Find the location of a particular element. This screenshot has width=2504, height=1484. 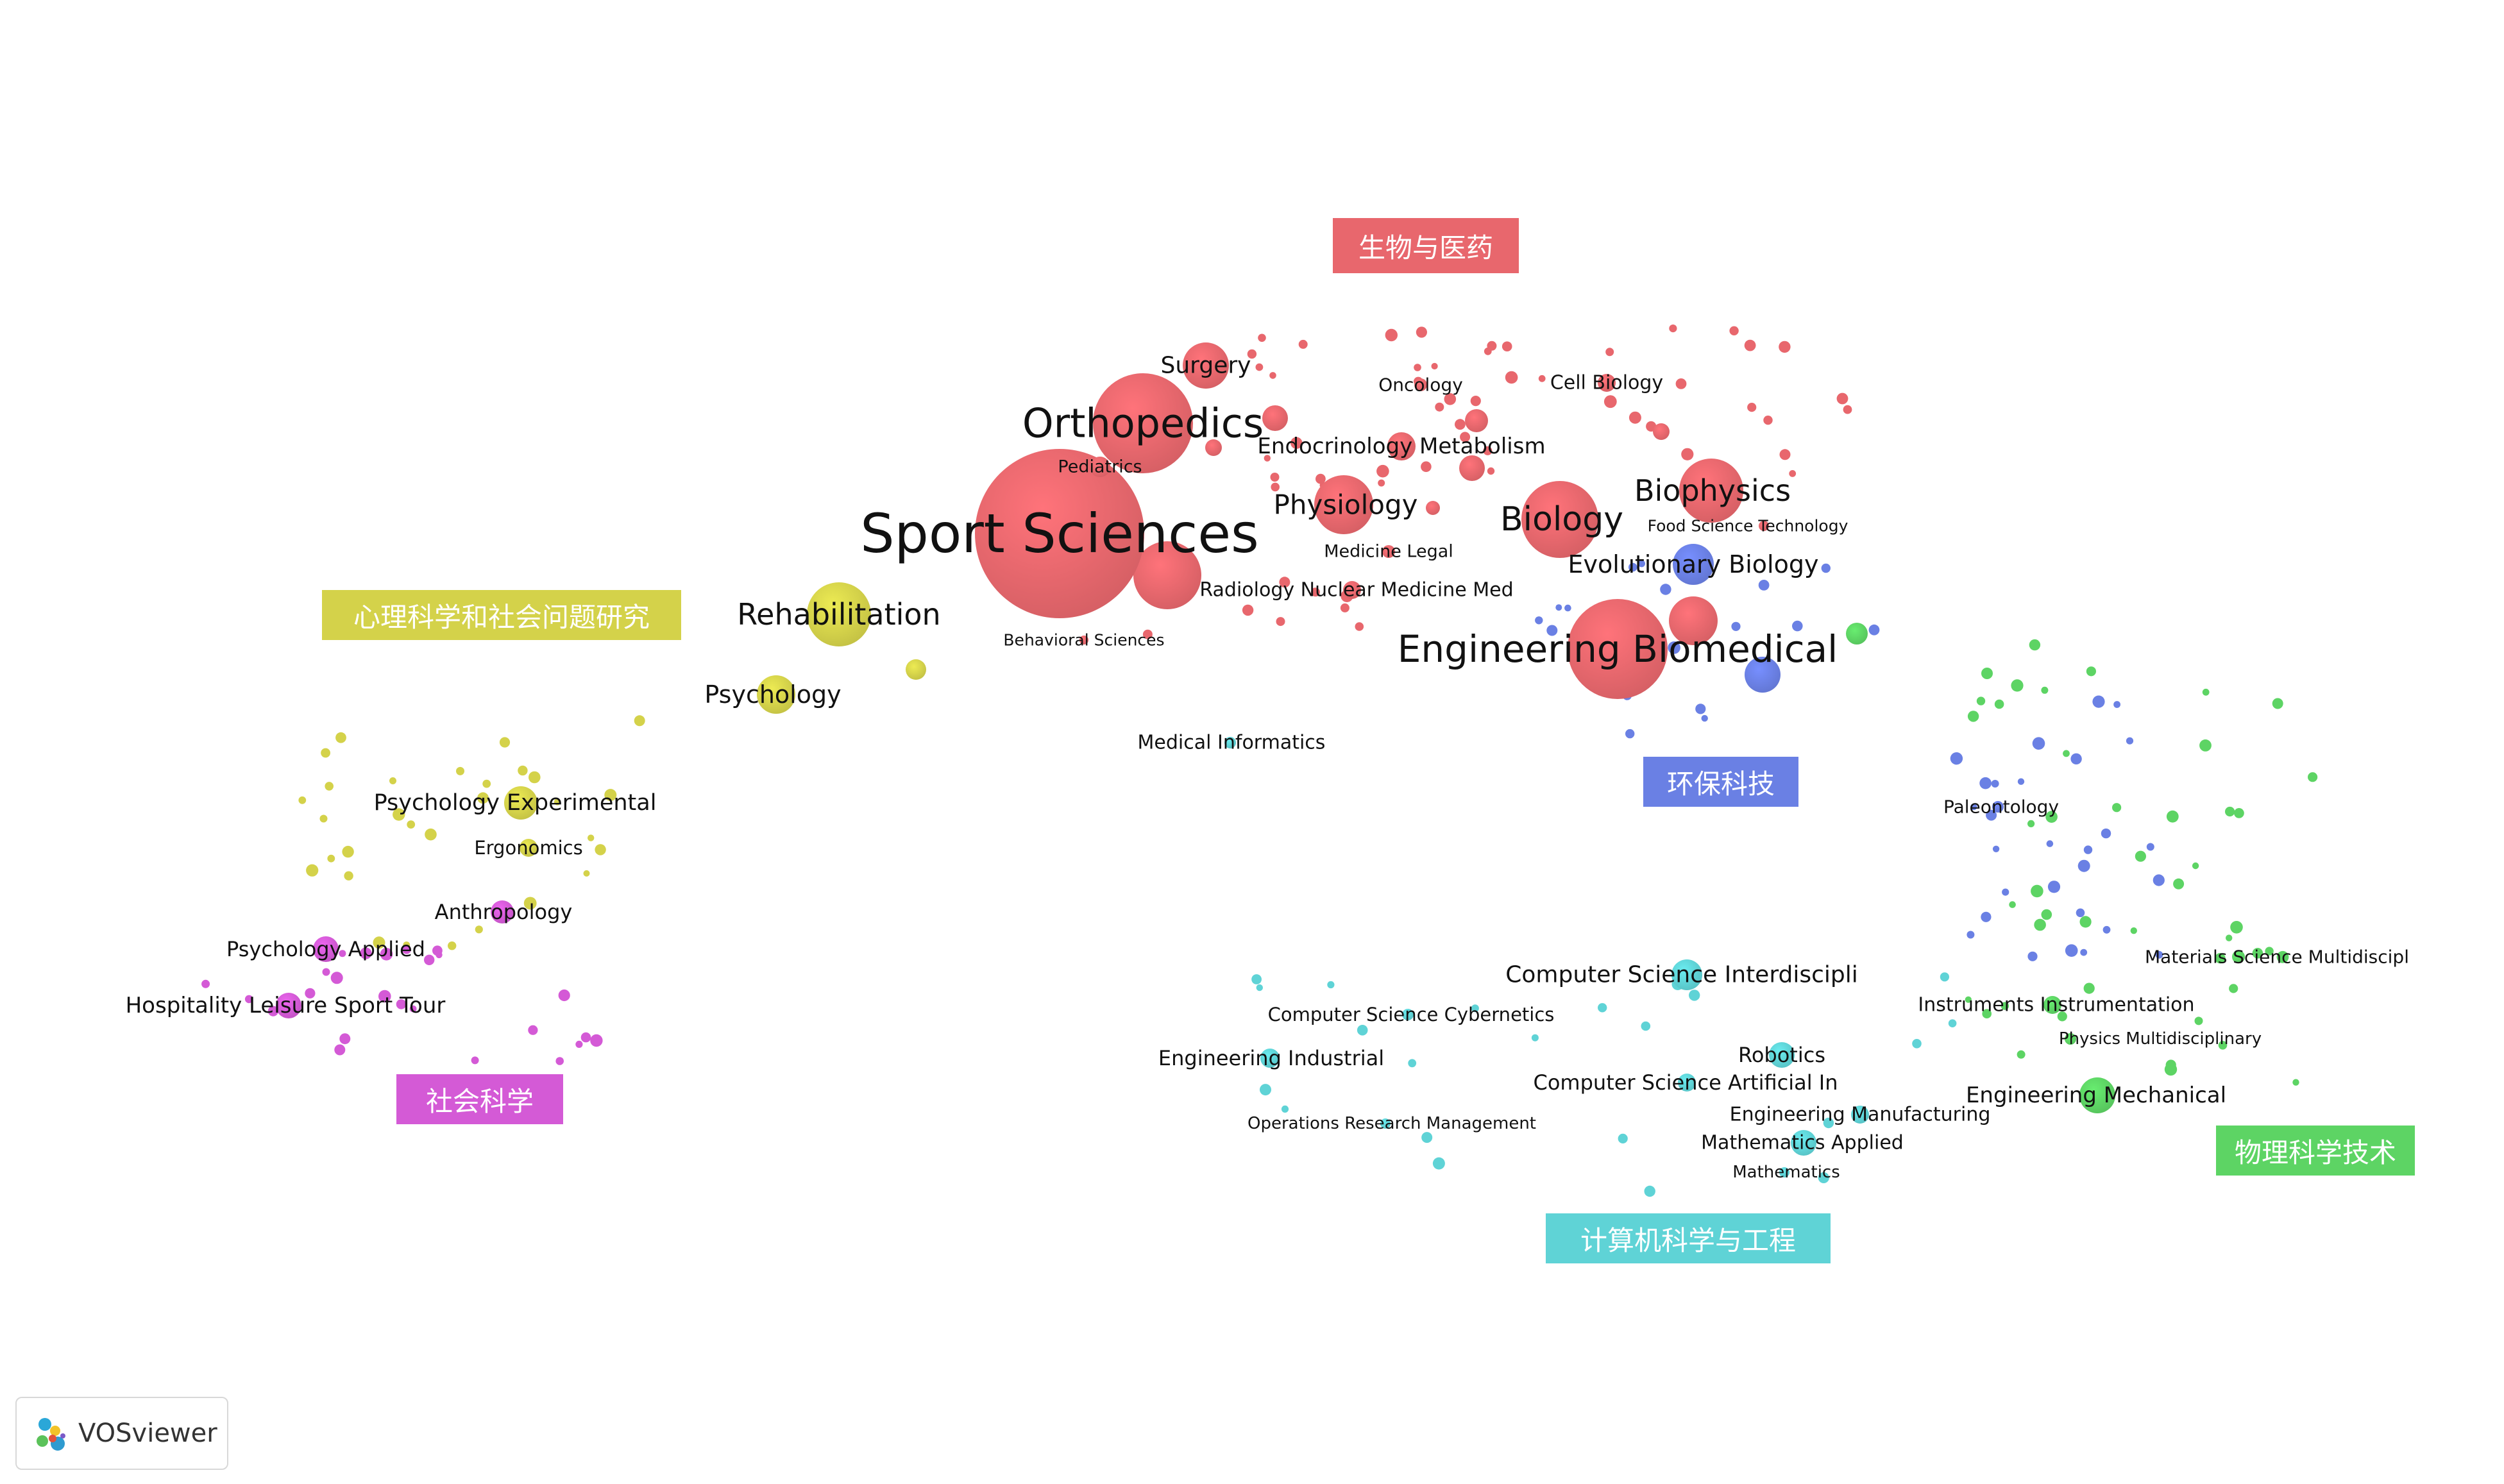

node-paleontology is located at coordinates (1998, 807).